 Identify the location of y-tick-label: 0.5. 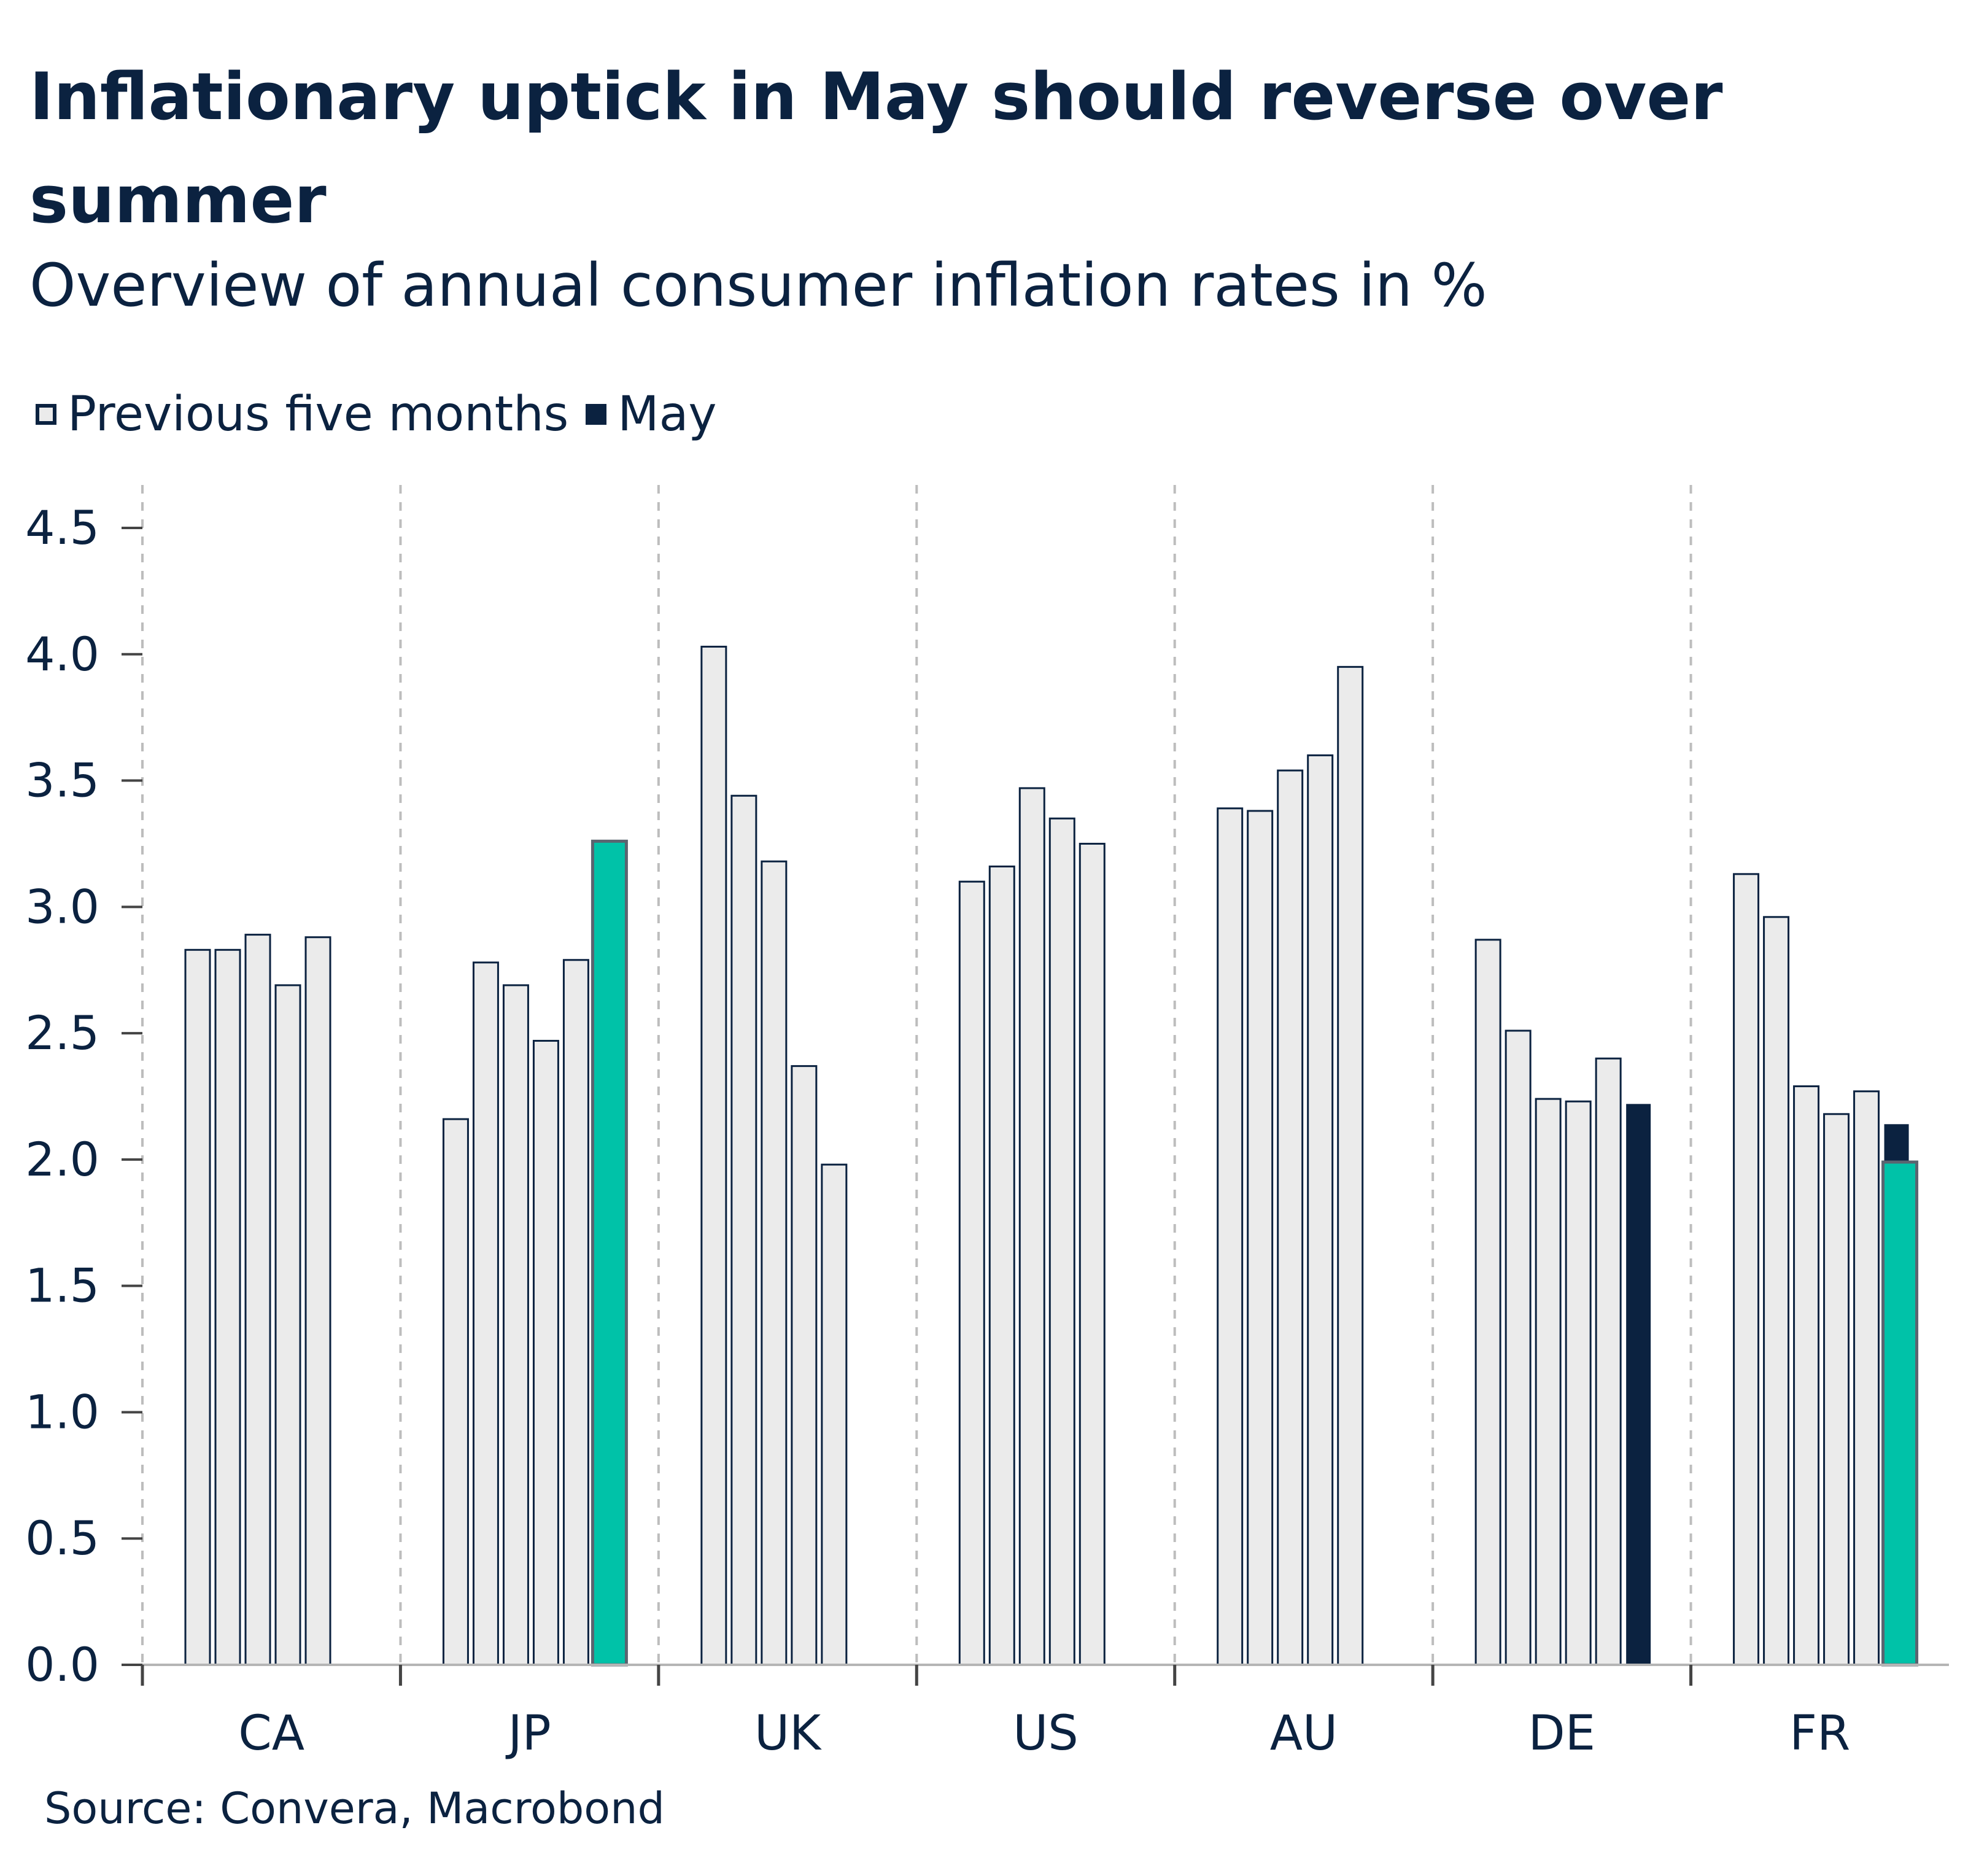
(62, 1538).